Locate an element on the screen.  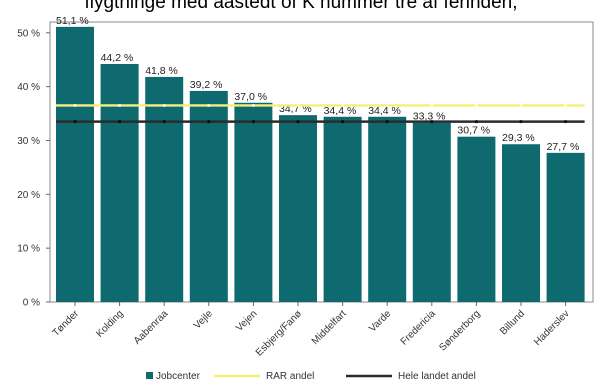
y-tick-label: 0 % is located at coordinates (31, 303).